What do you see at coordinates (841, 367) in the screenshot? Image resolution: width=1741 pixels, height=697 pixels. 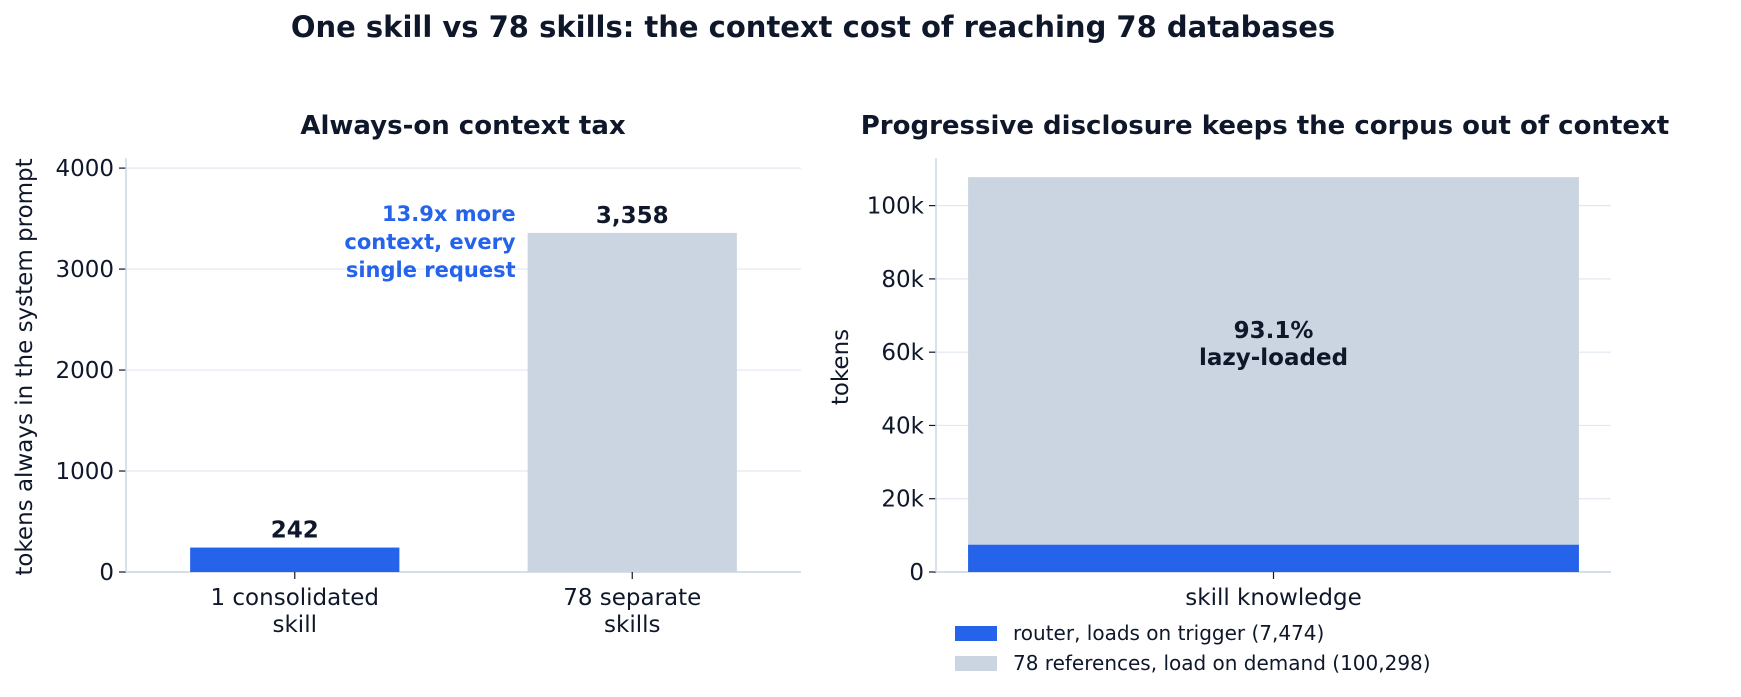 I see `chart2-ylabel: tokens` at bounding box center [841, 367].